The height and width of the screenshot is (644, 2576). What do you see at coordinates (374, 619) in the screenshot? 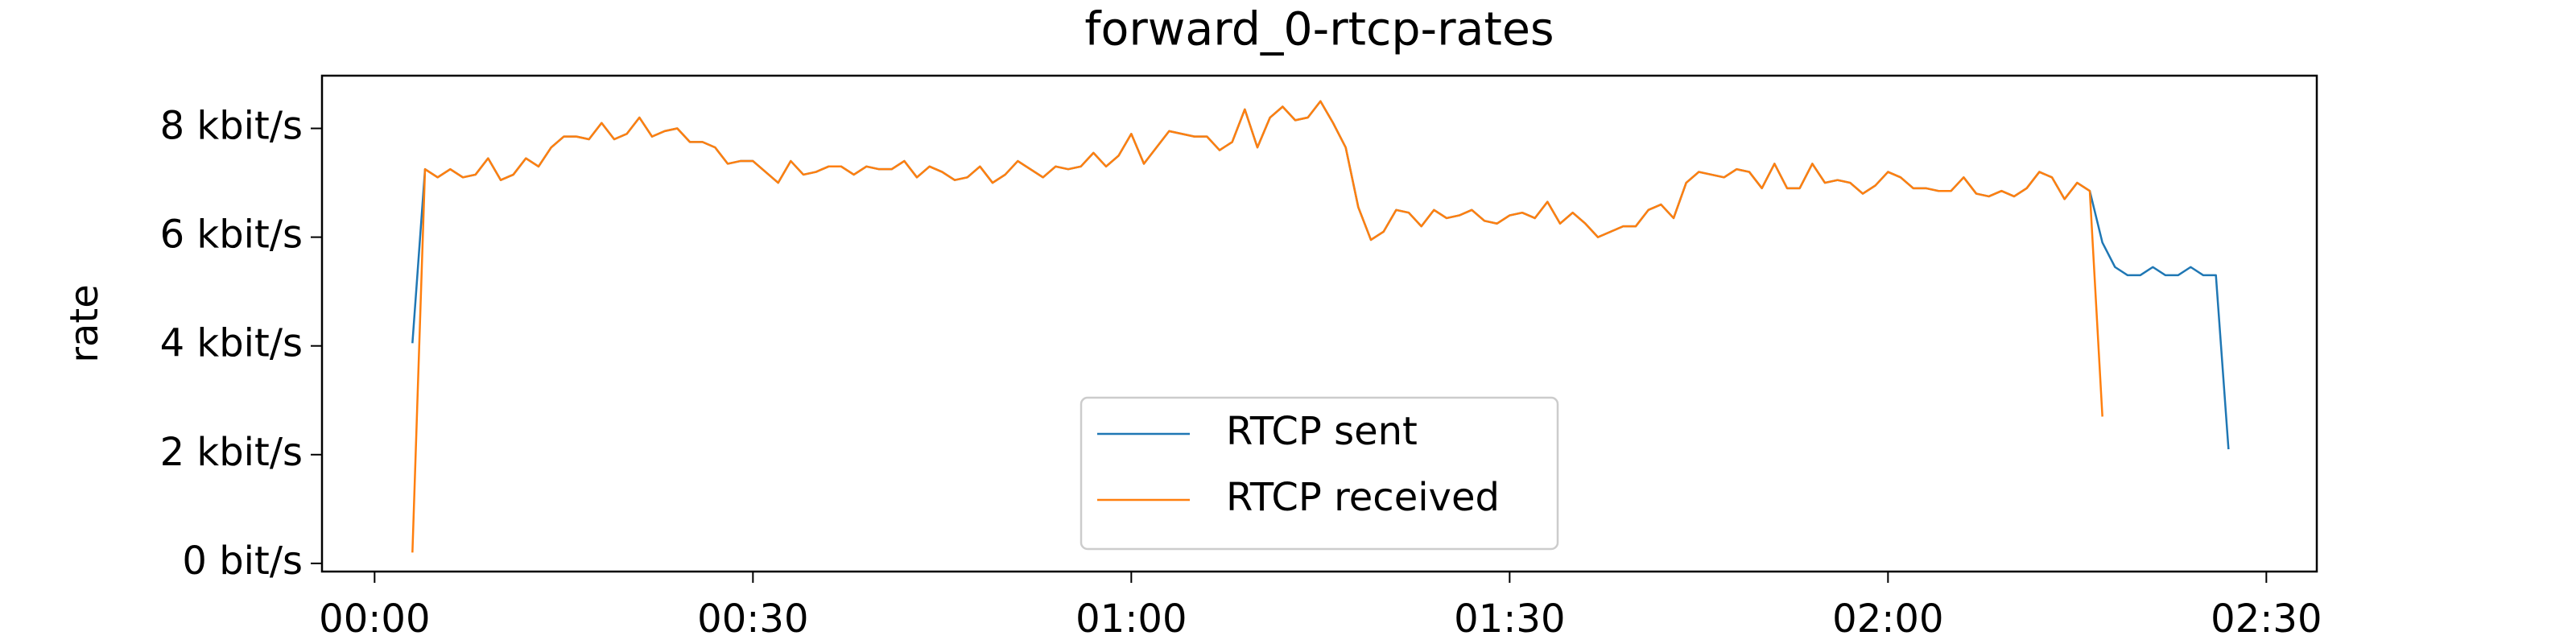
I see `x-tick-label: 00:00` at bounding box center [374, 619].